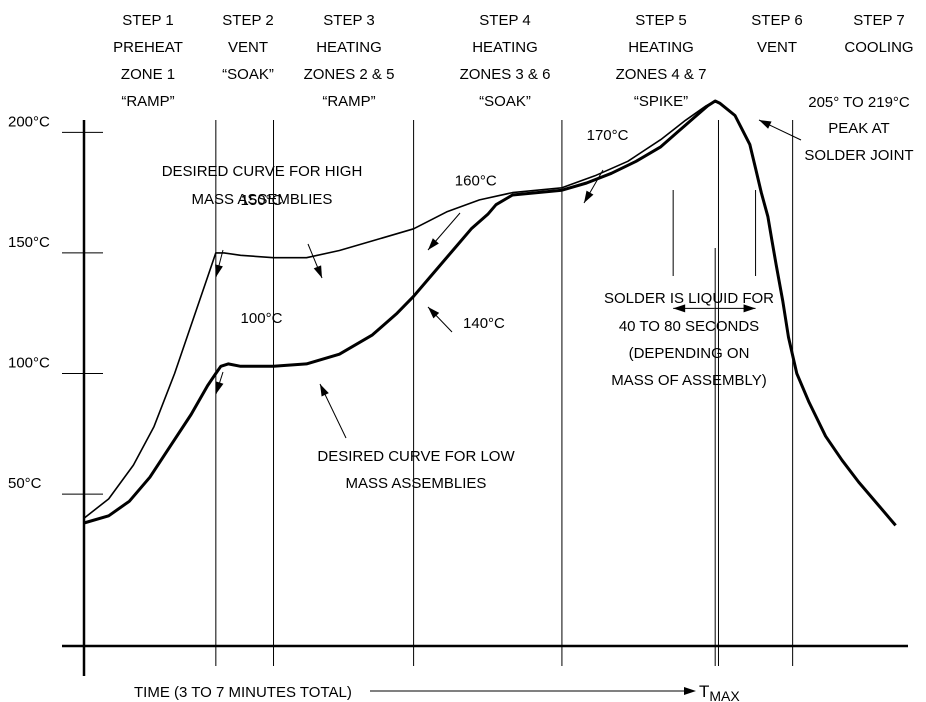 The height and width of the screenshot is (702, 926). I want to click on step-6-line-1: STEP 6, so click(776, 20).